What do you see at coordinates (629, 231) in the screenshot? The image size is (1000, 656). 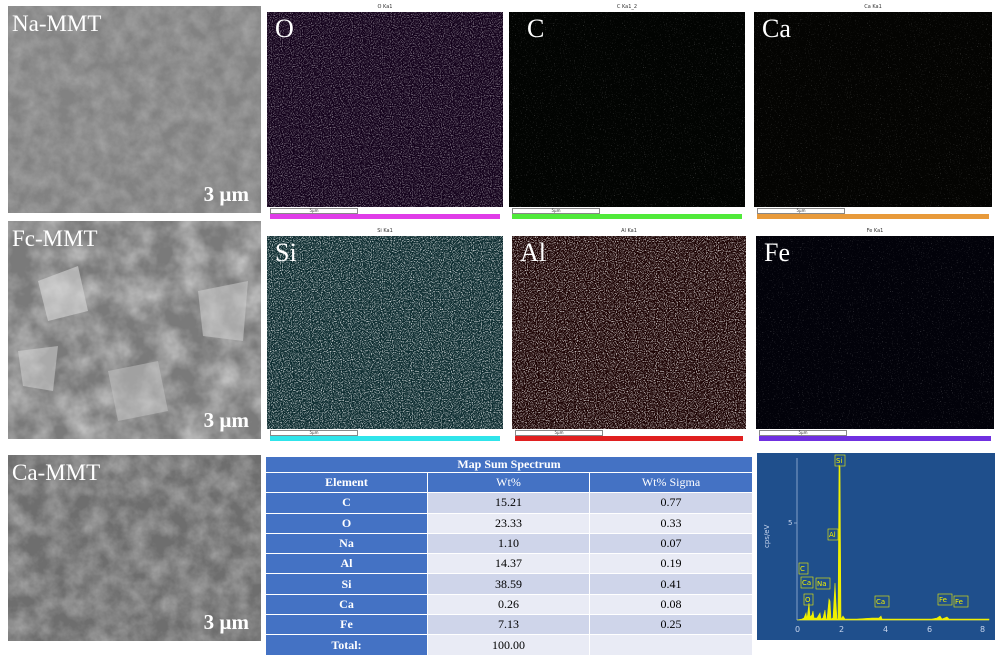 I see `map-header: Al Ka1` at bounding box center [629, 231].